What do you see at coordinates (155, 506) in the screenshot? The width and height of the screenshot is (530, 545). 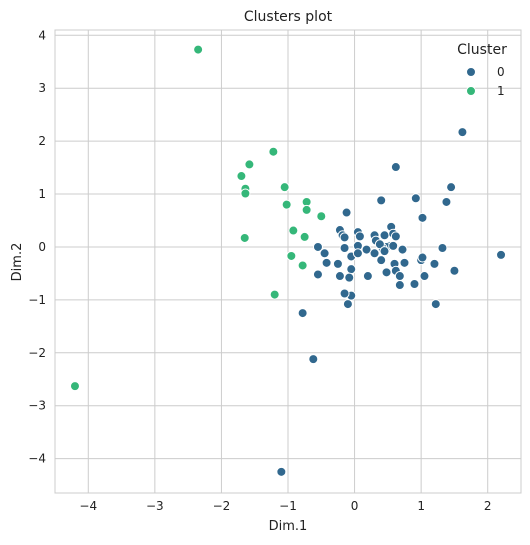 I see `x-tick-label: −3` at bounding box center [155, 506].